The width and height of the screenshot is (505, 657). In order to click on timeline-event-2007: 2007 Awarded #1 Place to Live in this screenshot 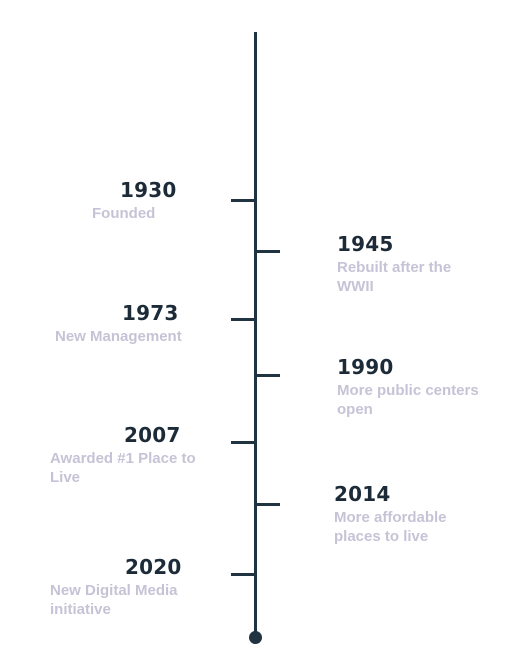, I will do `click(134, 455)`.